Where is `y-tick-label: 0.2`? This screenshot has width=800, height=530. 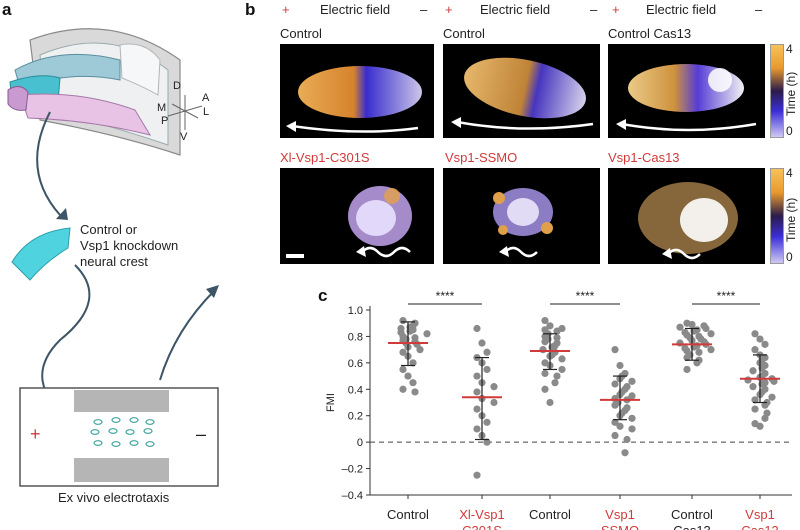
y-tick-label: 0.2 is located at coordinates (355, 417).